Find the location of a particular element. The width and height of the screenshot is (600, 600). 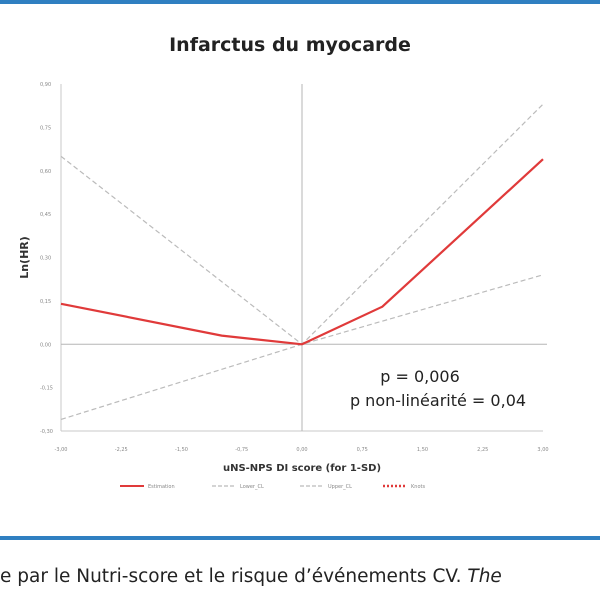

y-tick-label: 0,30 is located at coordinates (45, 259).